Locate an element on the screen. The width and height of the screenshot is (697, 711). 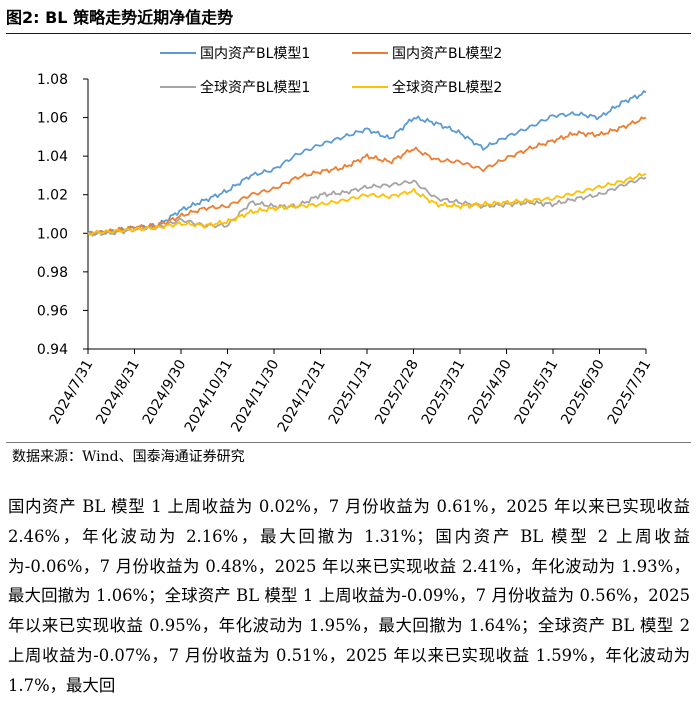
legend-label: 国内资产BL模型2 is located at coordinates (447, 54).